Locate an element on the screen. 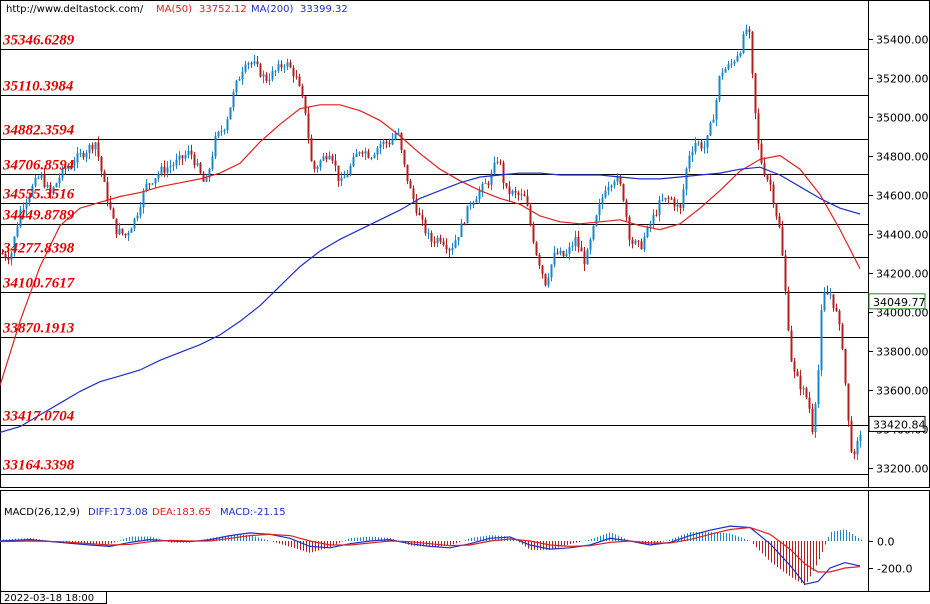  macd-tick-label: -200.0 is located at coordinates (894, 569).